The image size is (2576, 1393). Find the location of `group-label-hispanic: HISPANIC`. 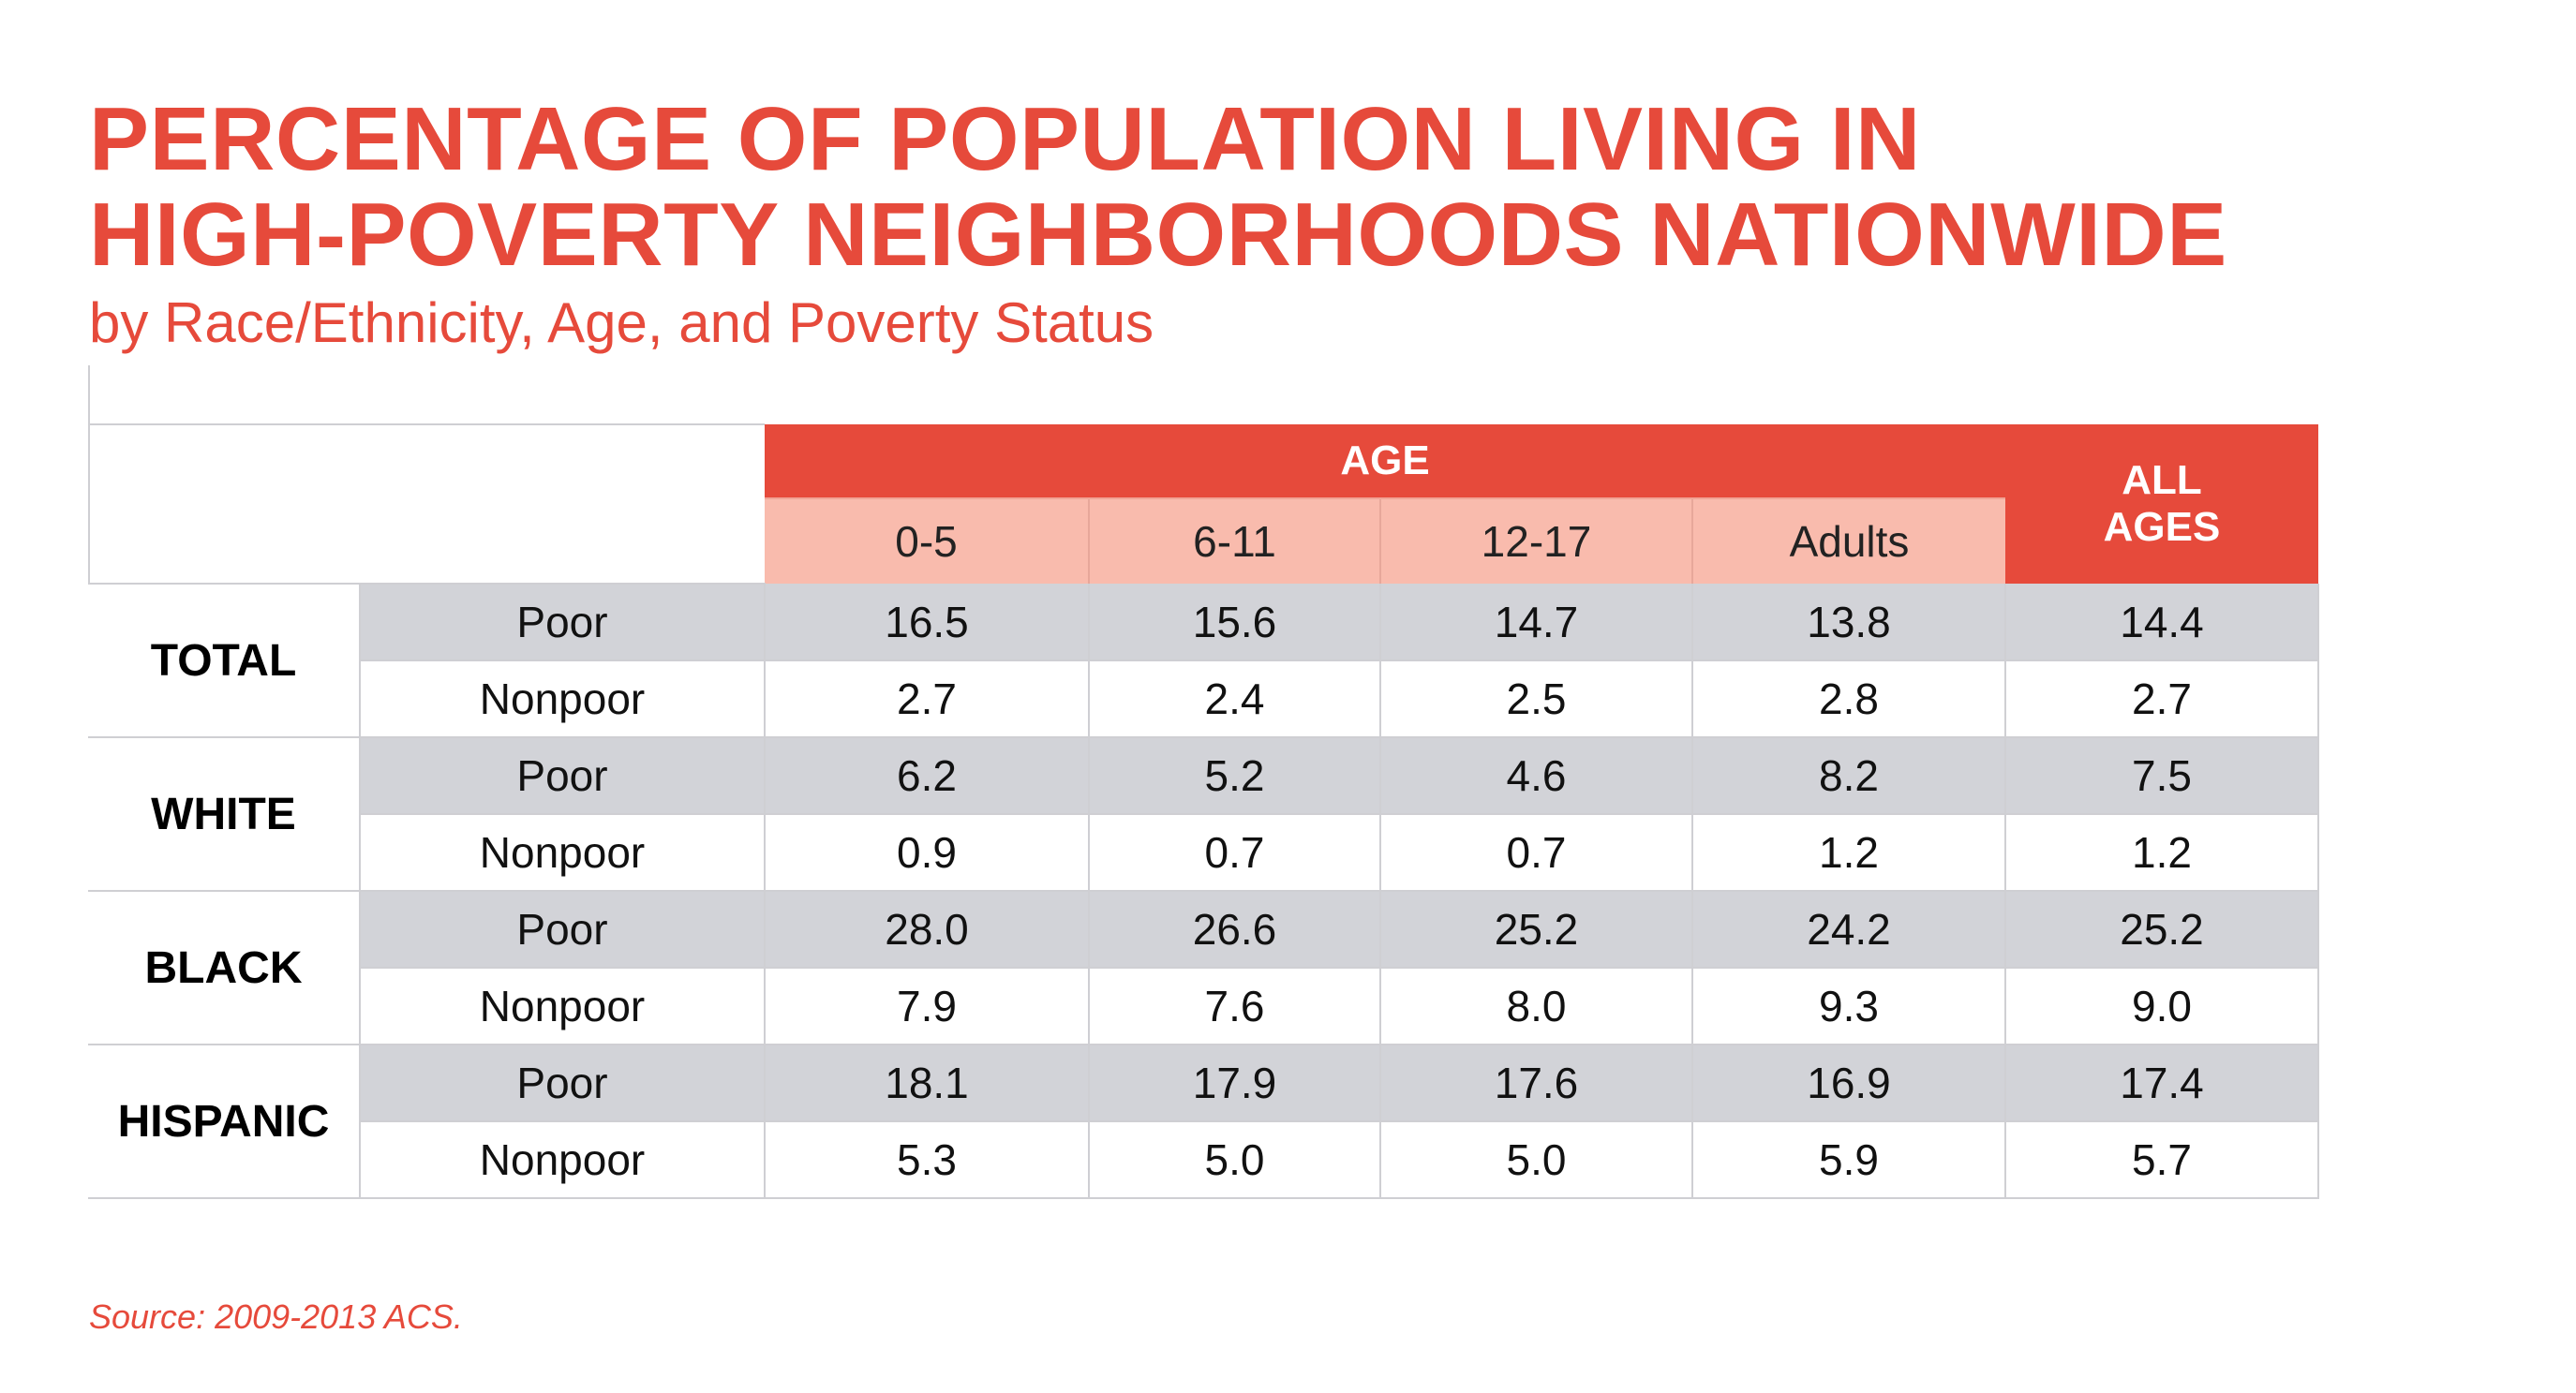

group-label-hispanic: HISPANIC is located at coordinates (224, 1122).